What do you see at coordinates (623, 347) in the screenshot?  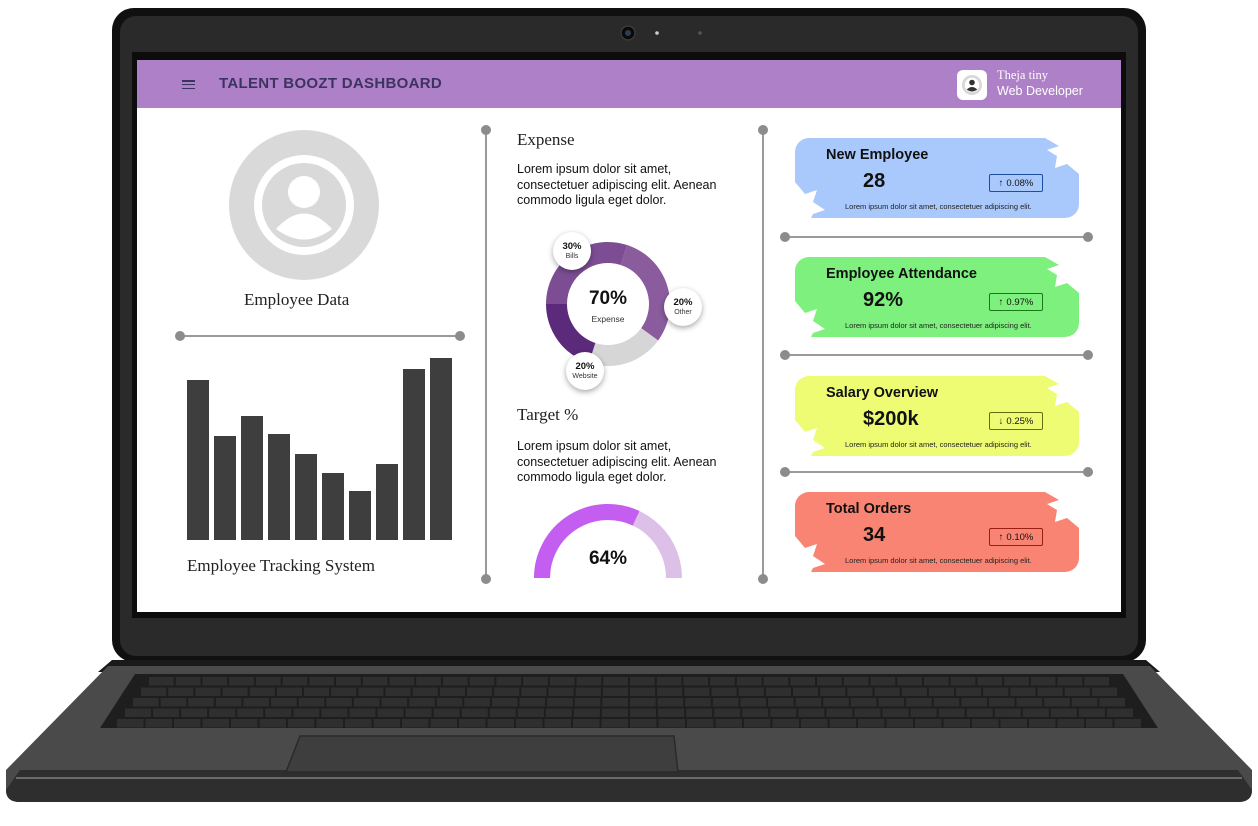 I see `donut-segment` at bounding box center [623, 347].